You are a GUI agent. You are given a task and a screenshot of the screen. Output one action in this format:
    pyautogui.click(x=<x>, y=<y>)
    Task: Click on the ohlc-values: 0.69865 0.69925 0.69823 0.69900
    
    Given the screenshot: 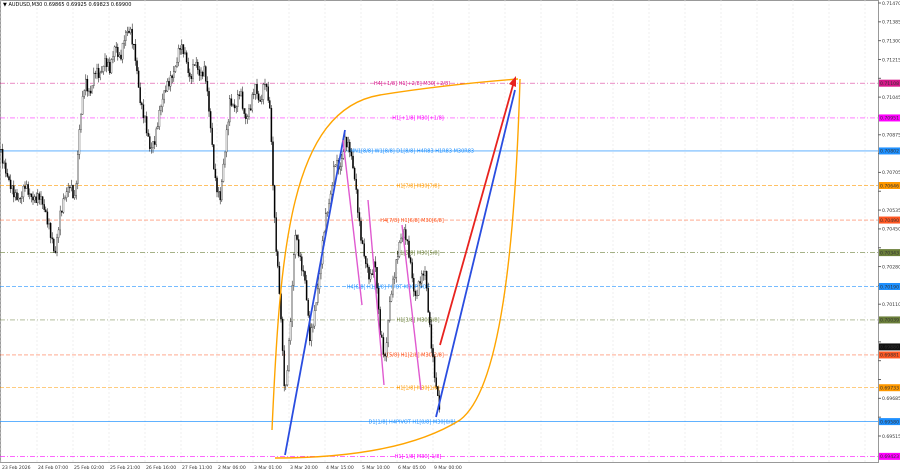 What is the action you would take?
    pyautogui.click(x=87, y=5)
    